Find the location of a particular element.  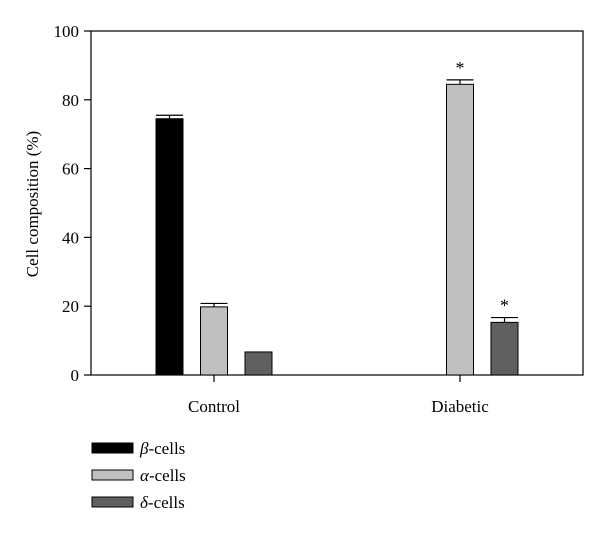

y-tick-label: 40 is located at coordinates (70, 237).